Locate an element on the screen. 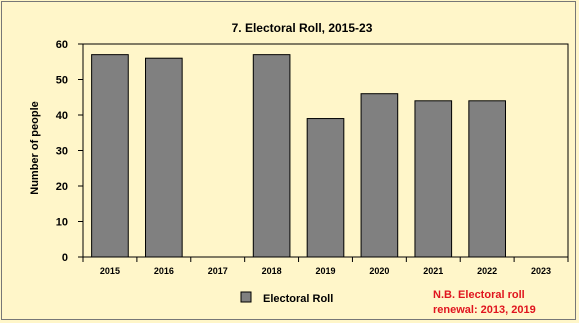 This screenshot has width=579, height=323. chart-title: 7. Electoral Roll, 2015-23 is located at coordinates (302, 28).